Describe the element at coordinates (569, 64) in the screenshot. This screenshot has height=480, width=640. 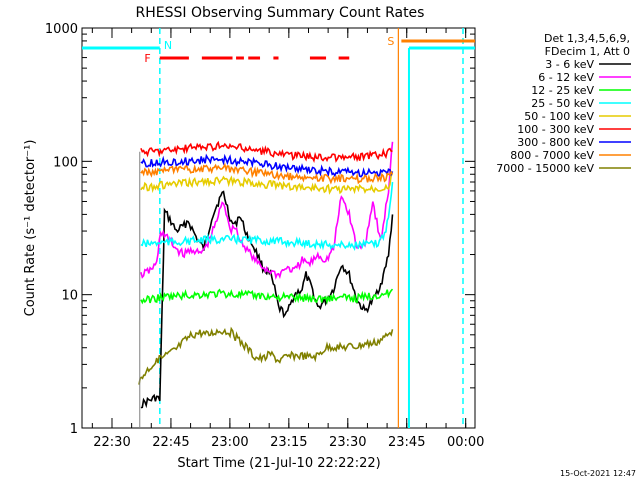
I see `legend-label: 3 - 6 keV` at that location.